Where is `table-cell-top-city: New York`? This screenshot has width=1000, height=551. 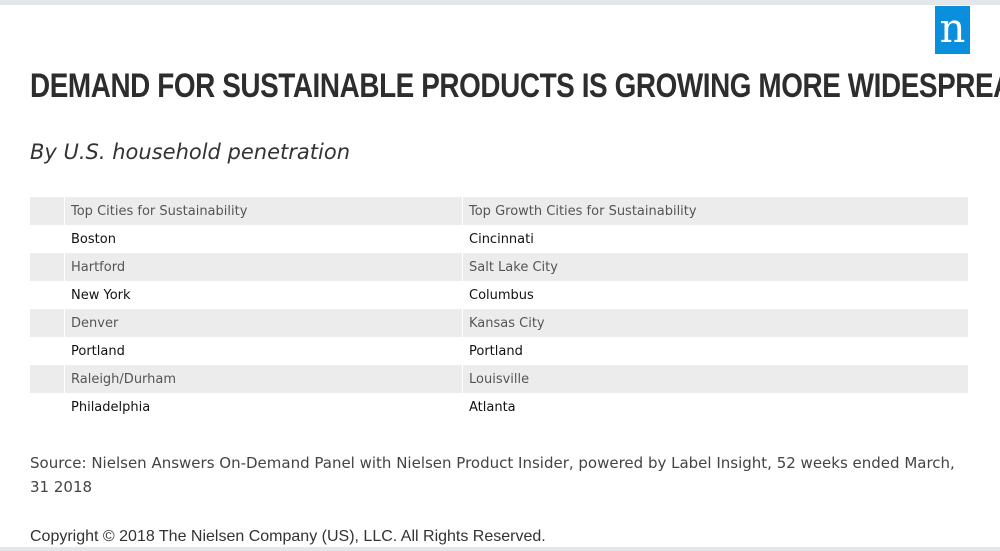
table-cell-top-city: New York is located at coordinates (263, 295).